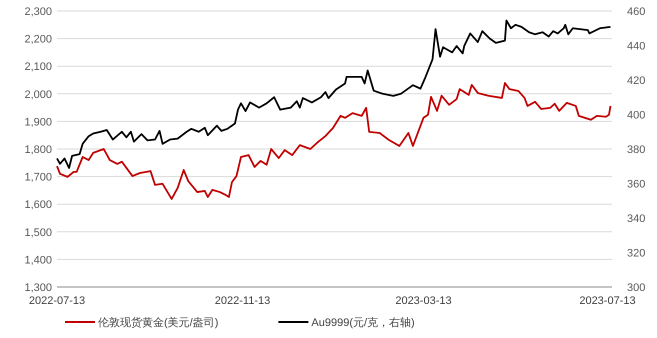  I want to click on y-tick-label: 2,200, so click(38, 40).